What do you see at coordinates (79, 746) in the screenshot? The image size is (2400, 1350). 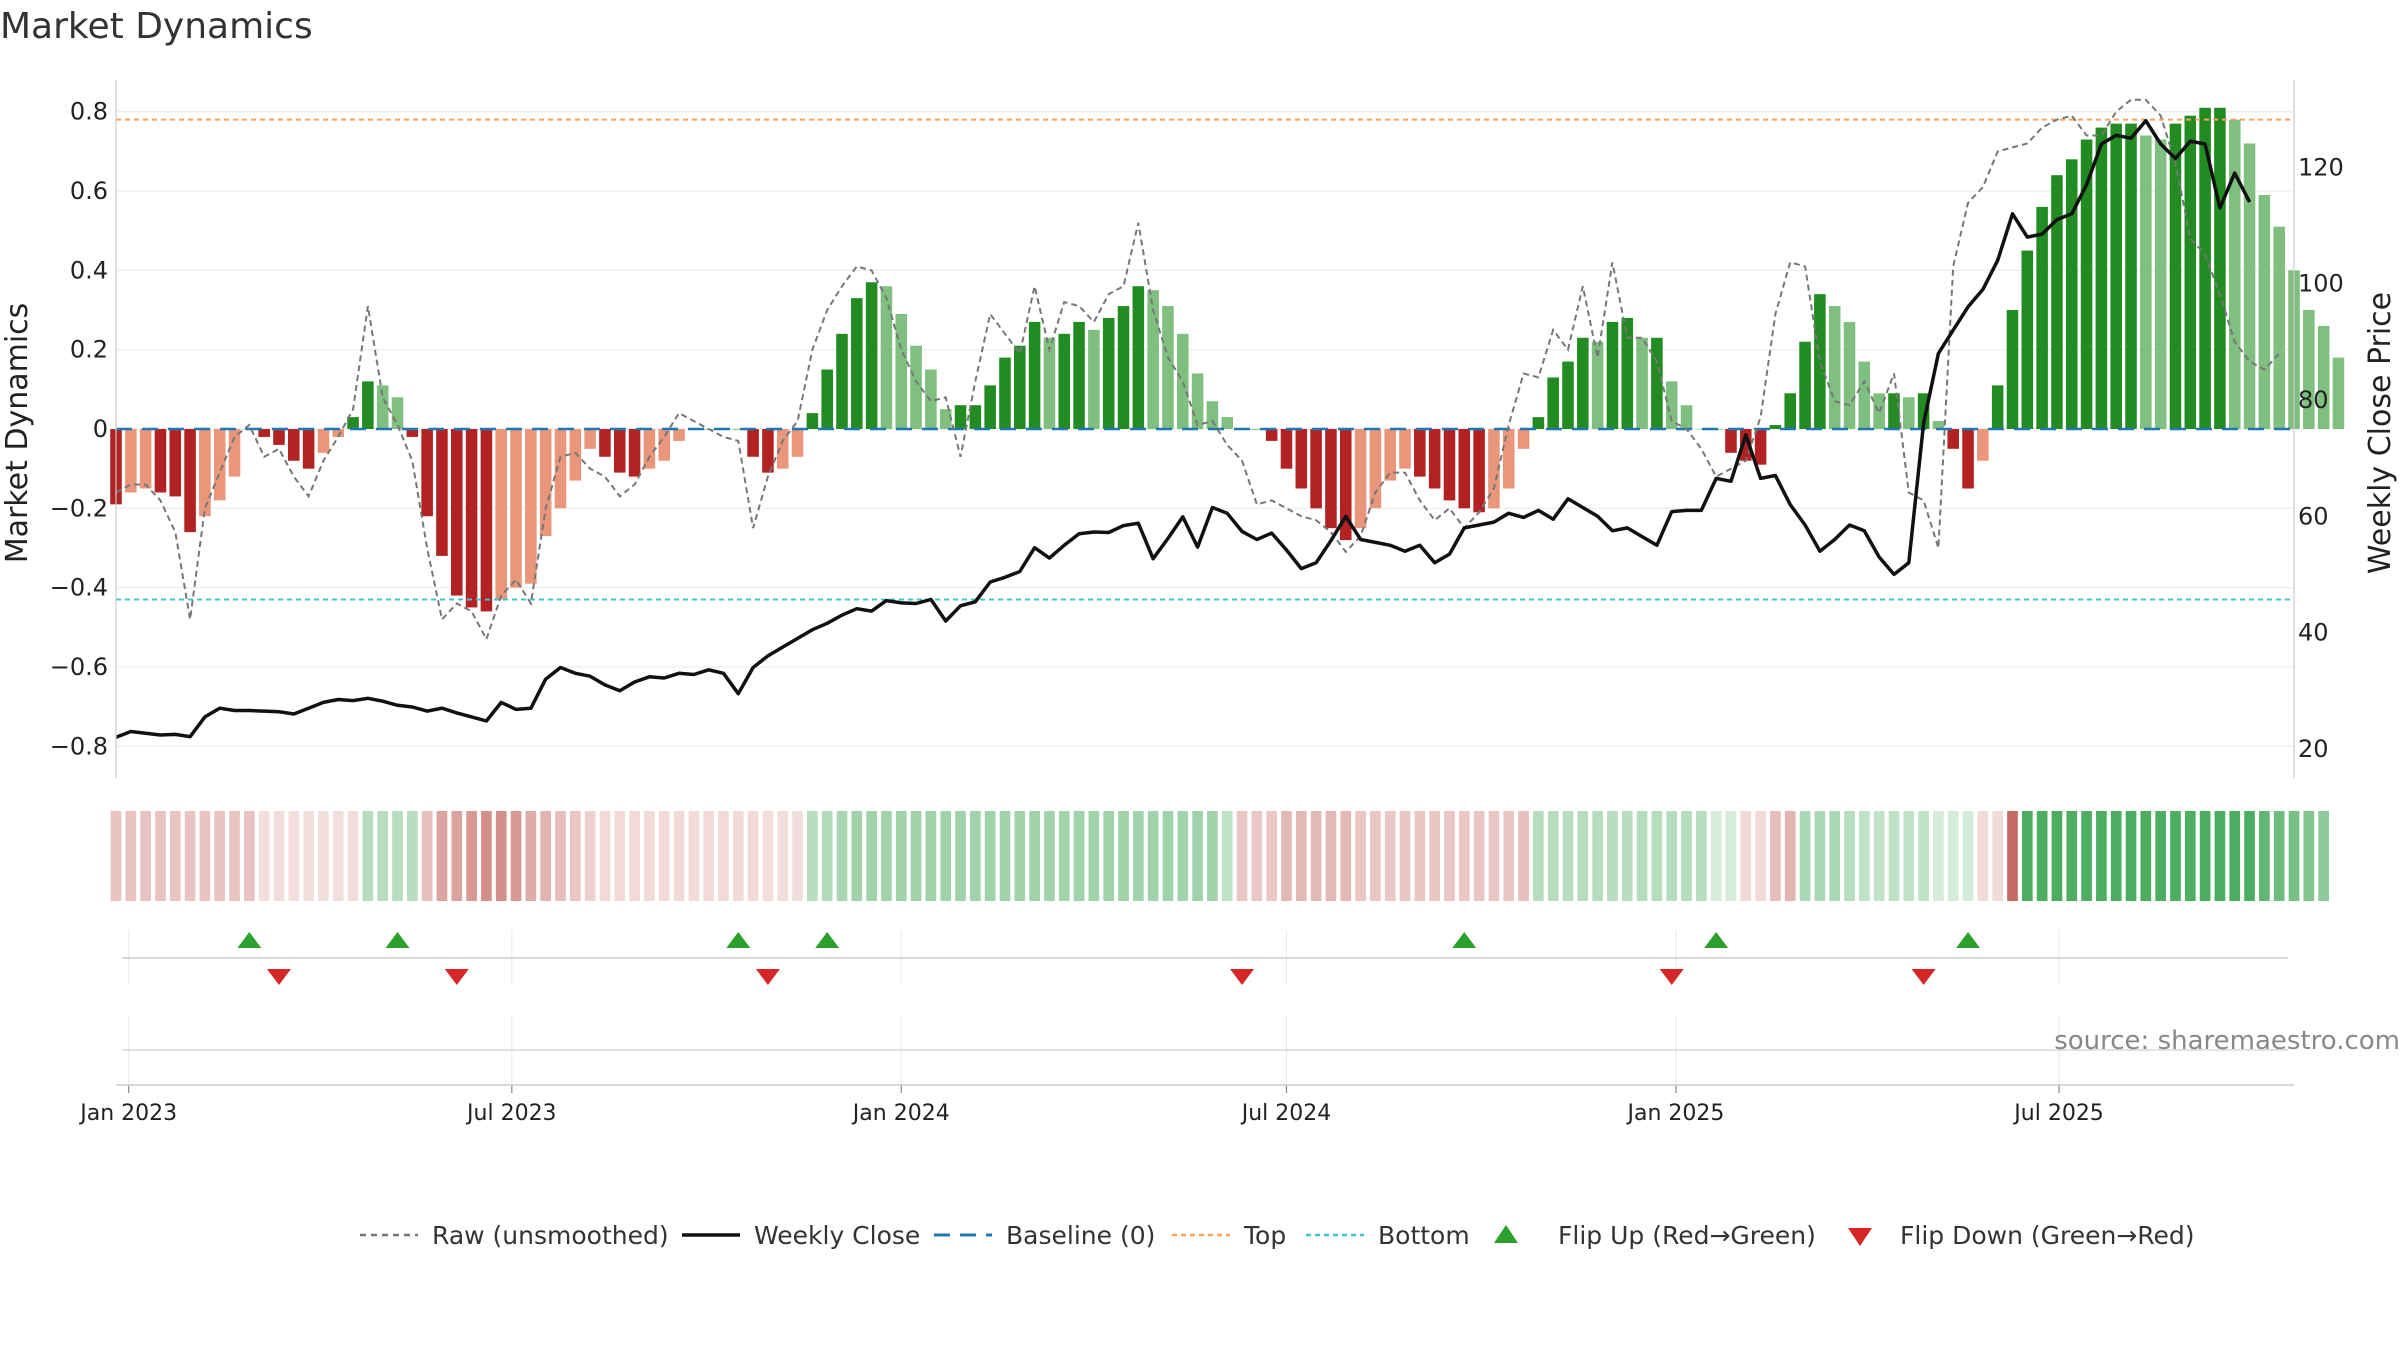 I see `y-tick-label: −0.8` at bounding box center [79, 746].